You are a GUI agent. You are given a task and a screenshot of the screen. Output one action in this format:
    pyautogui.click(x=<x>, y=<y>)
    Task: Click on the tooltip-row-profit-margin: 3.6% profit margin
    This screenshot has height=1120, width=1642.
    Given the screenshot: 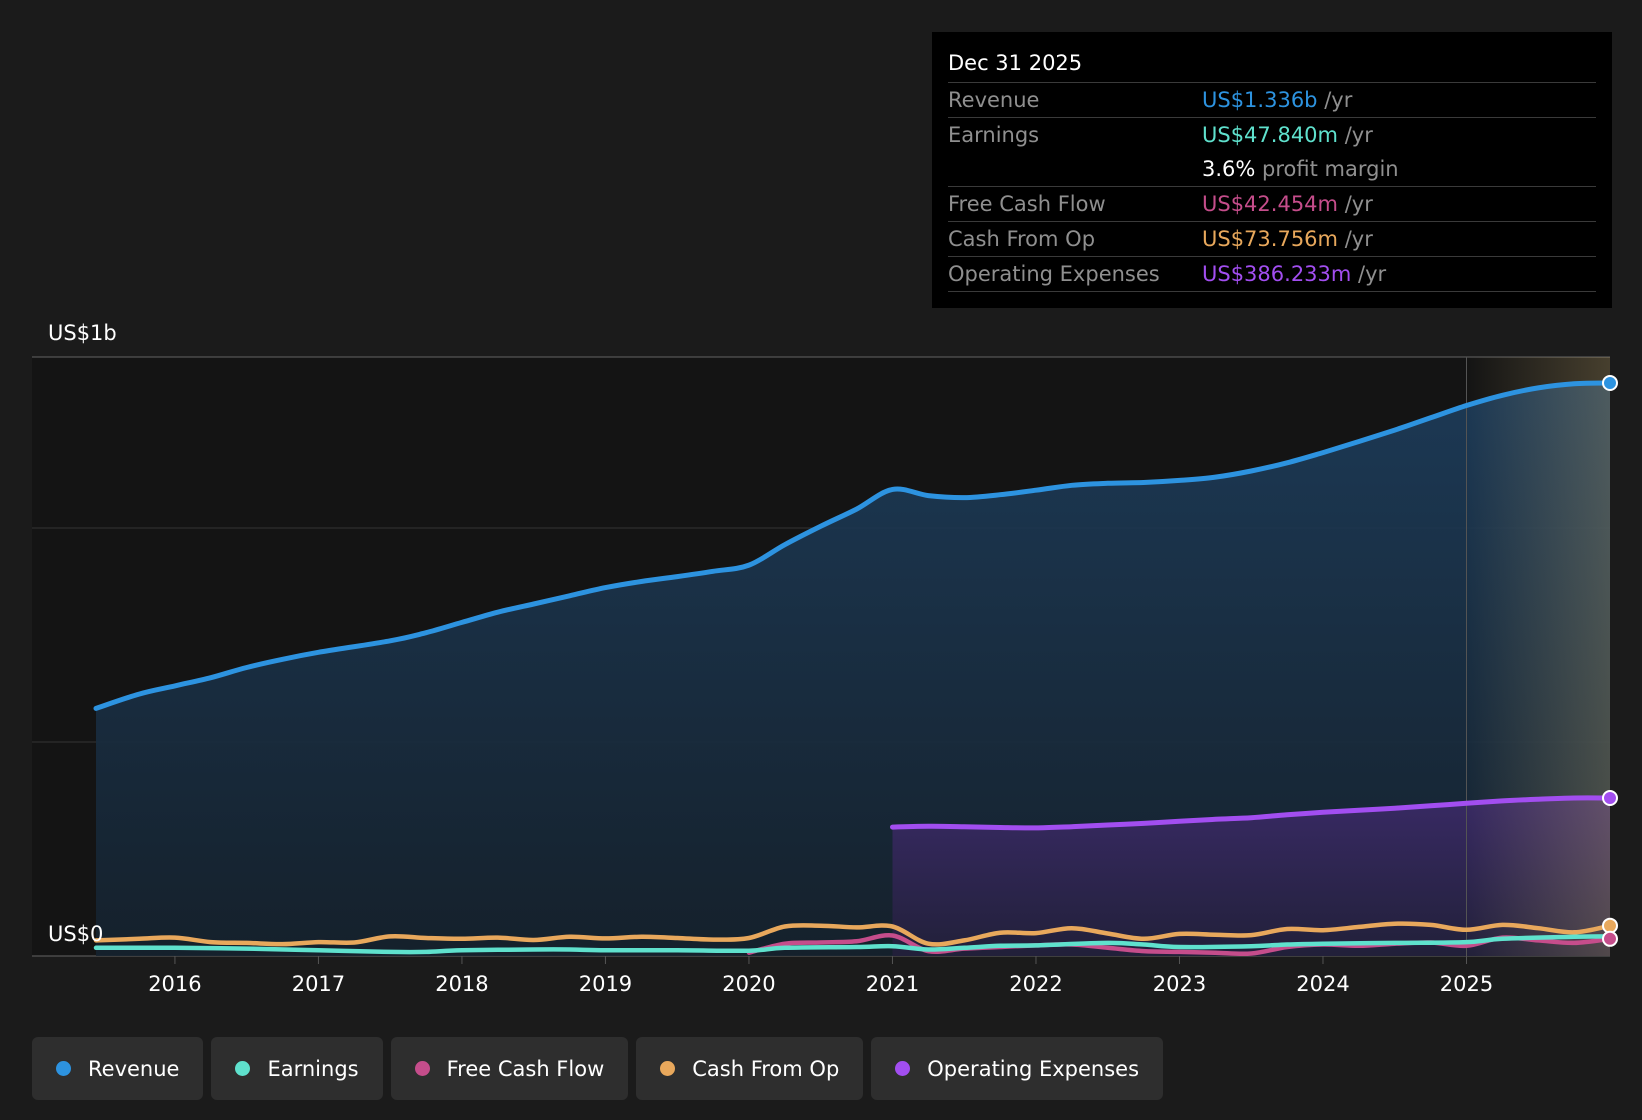 What is the action you would take?
    pyautogui.click(x=1272, y=169)
    